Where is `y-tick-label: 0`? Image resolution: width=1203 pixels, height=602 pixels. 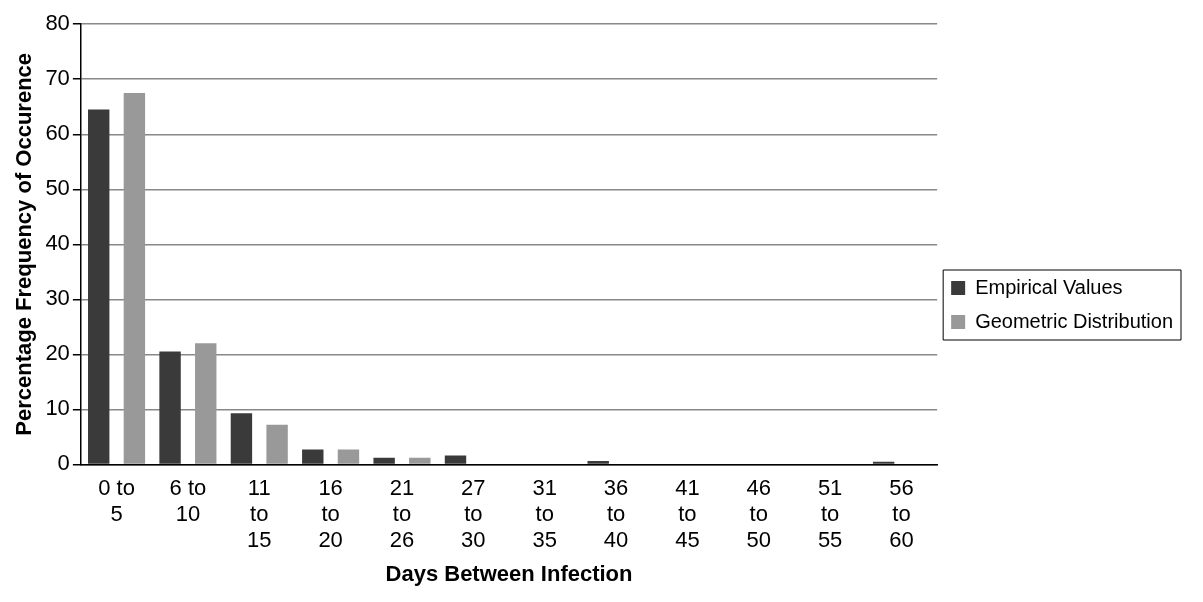
y-tick-label: 0 is located at coordinates (63, 463).